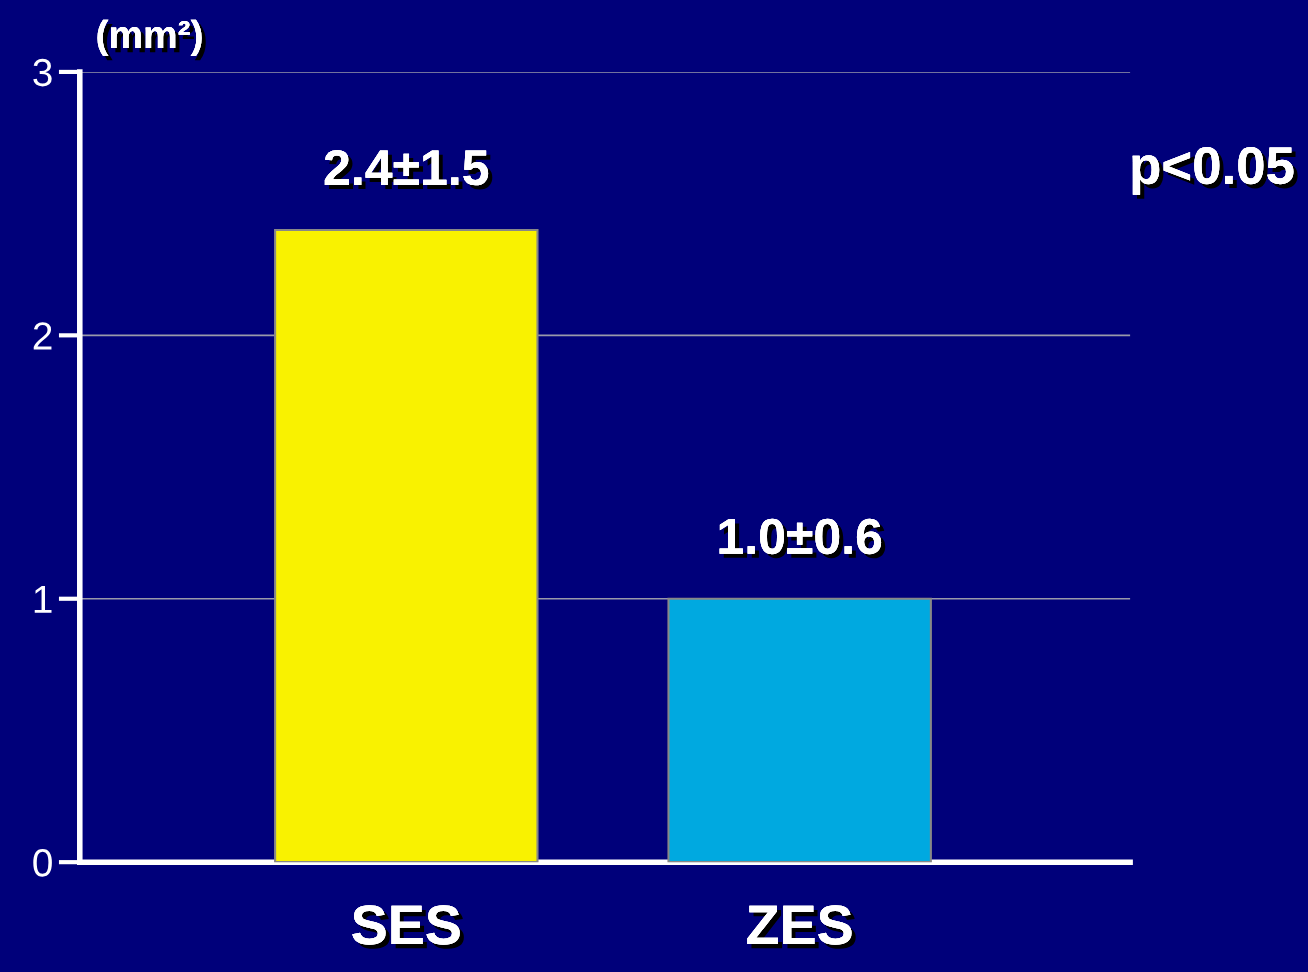 The height and width of the screenshot is (972, 1308). Describe the element at coordinates (42, 863) in the screenshot. I see `y-tick-label: 0` at that location.